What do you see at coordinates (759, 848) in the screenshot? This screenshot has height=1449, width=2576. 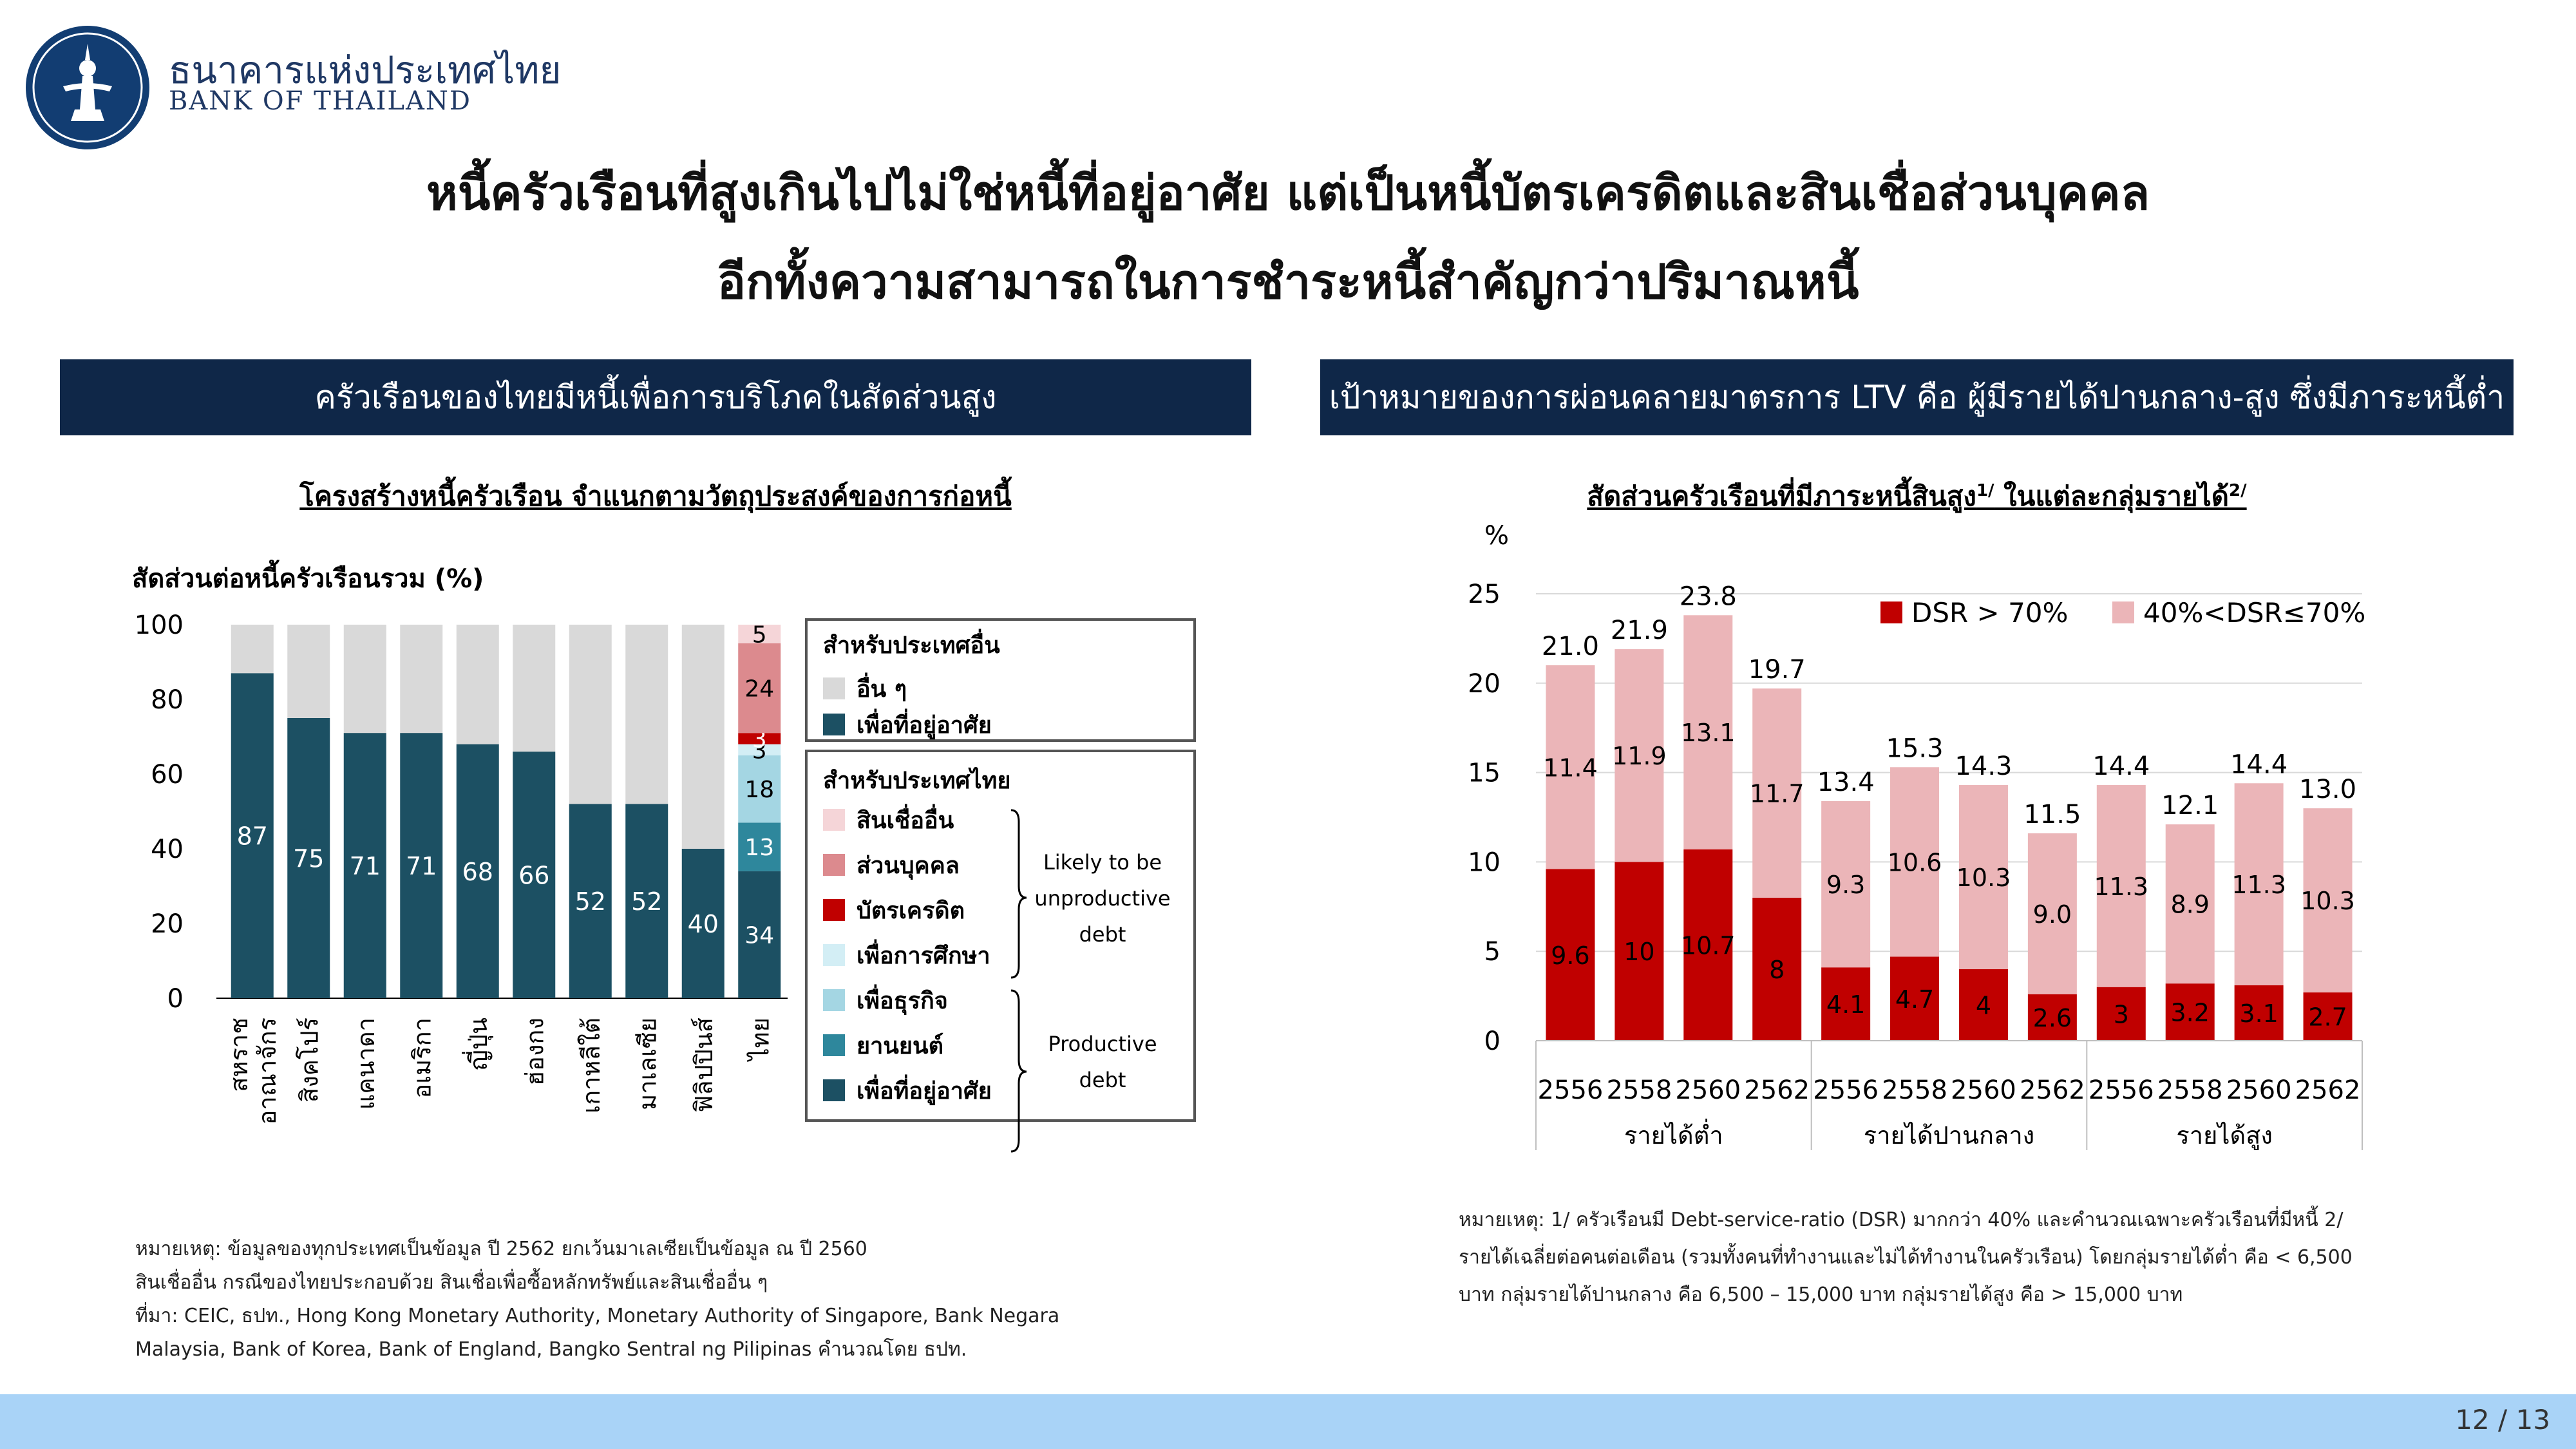 I see `thai-value-label: 13` at bounding box center [759, 848].